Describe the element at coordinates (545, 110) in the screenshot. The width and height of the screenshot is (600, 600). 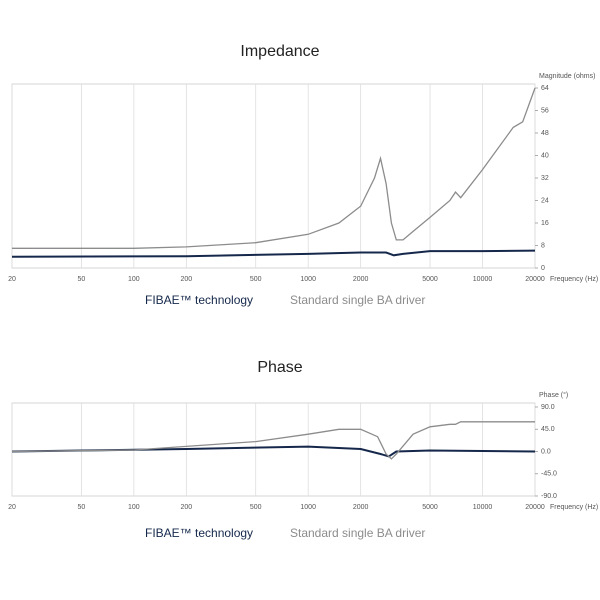
I see `y-tick-label: 56` at that location.